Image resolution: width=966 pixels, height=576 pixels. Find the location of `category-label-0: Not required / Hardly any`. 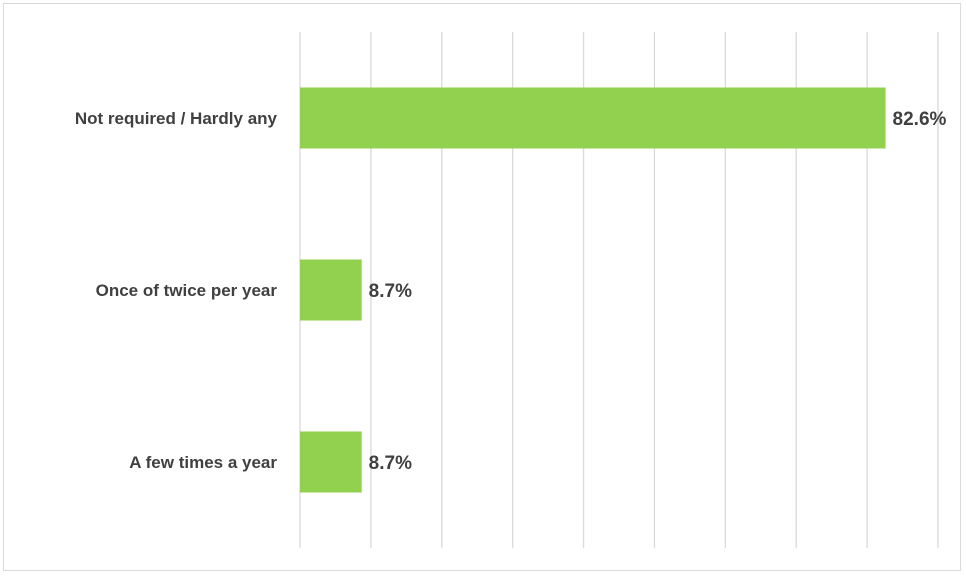

category-label-0: Not required / Hardly any is located at coordinates (176, 118).